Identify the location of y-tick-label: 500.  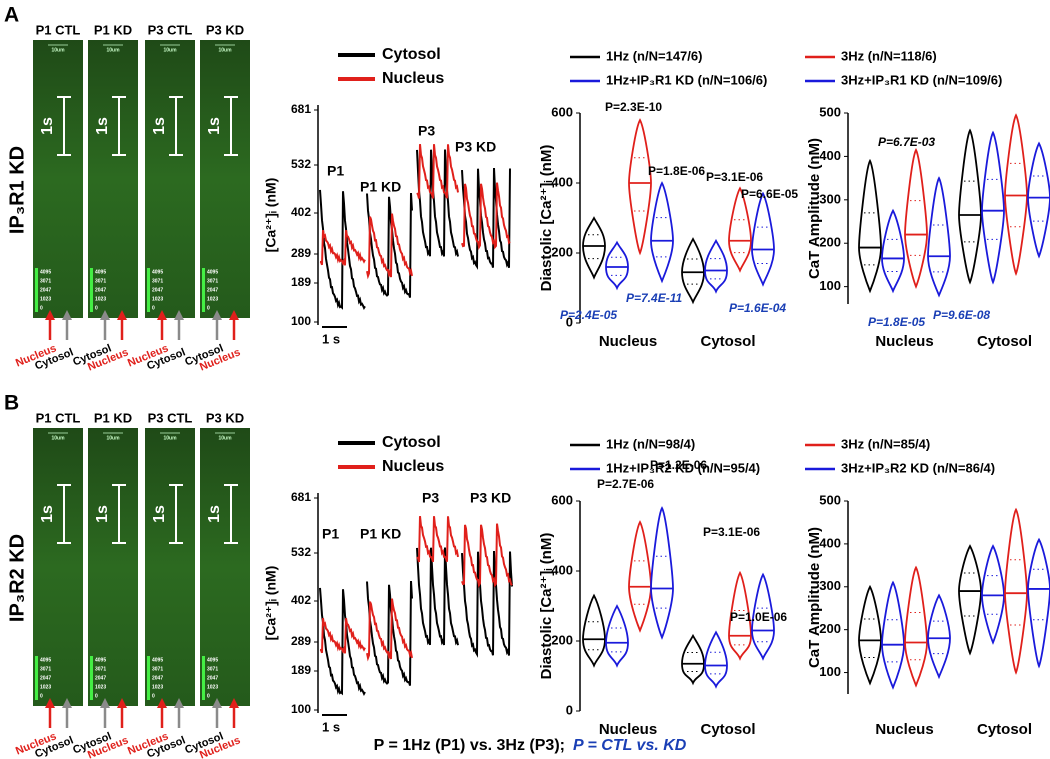
(830, 111).